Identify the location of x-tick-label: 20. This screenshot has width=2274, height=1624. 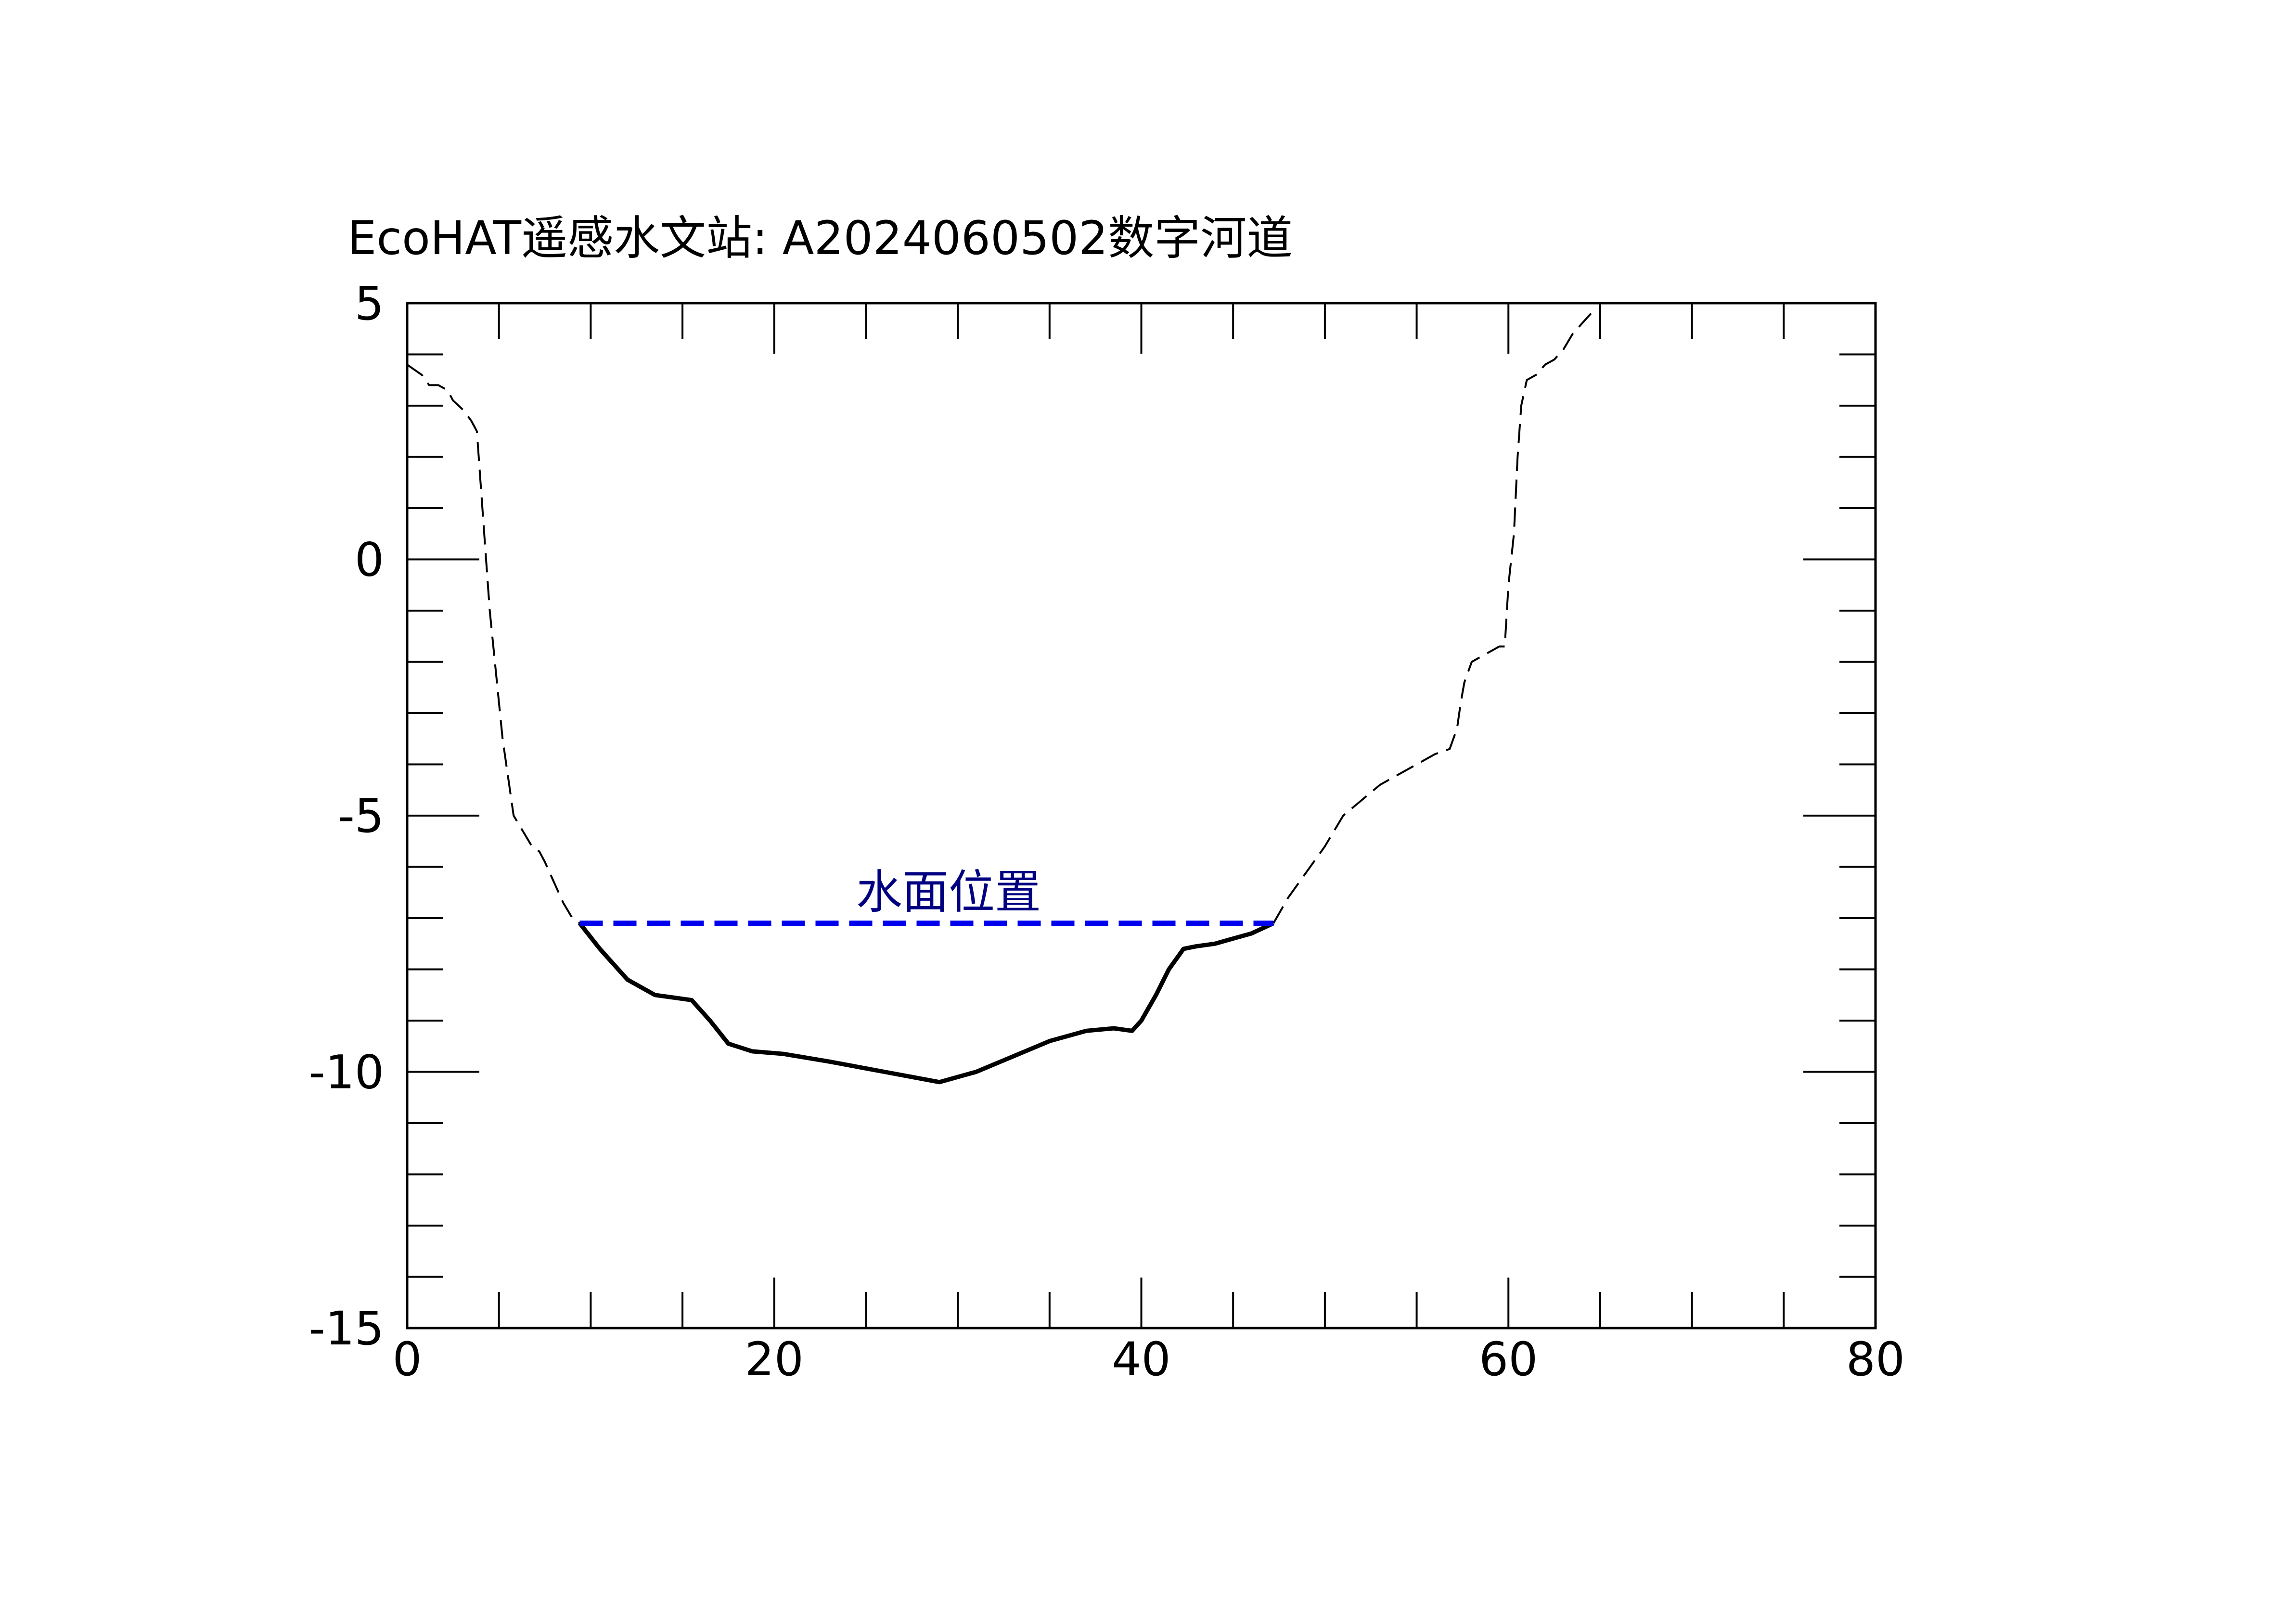
(774, 1359).